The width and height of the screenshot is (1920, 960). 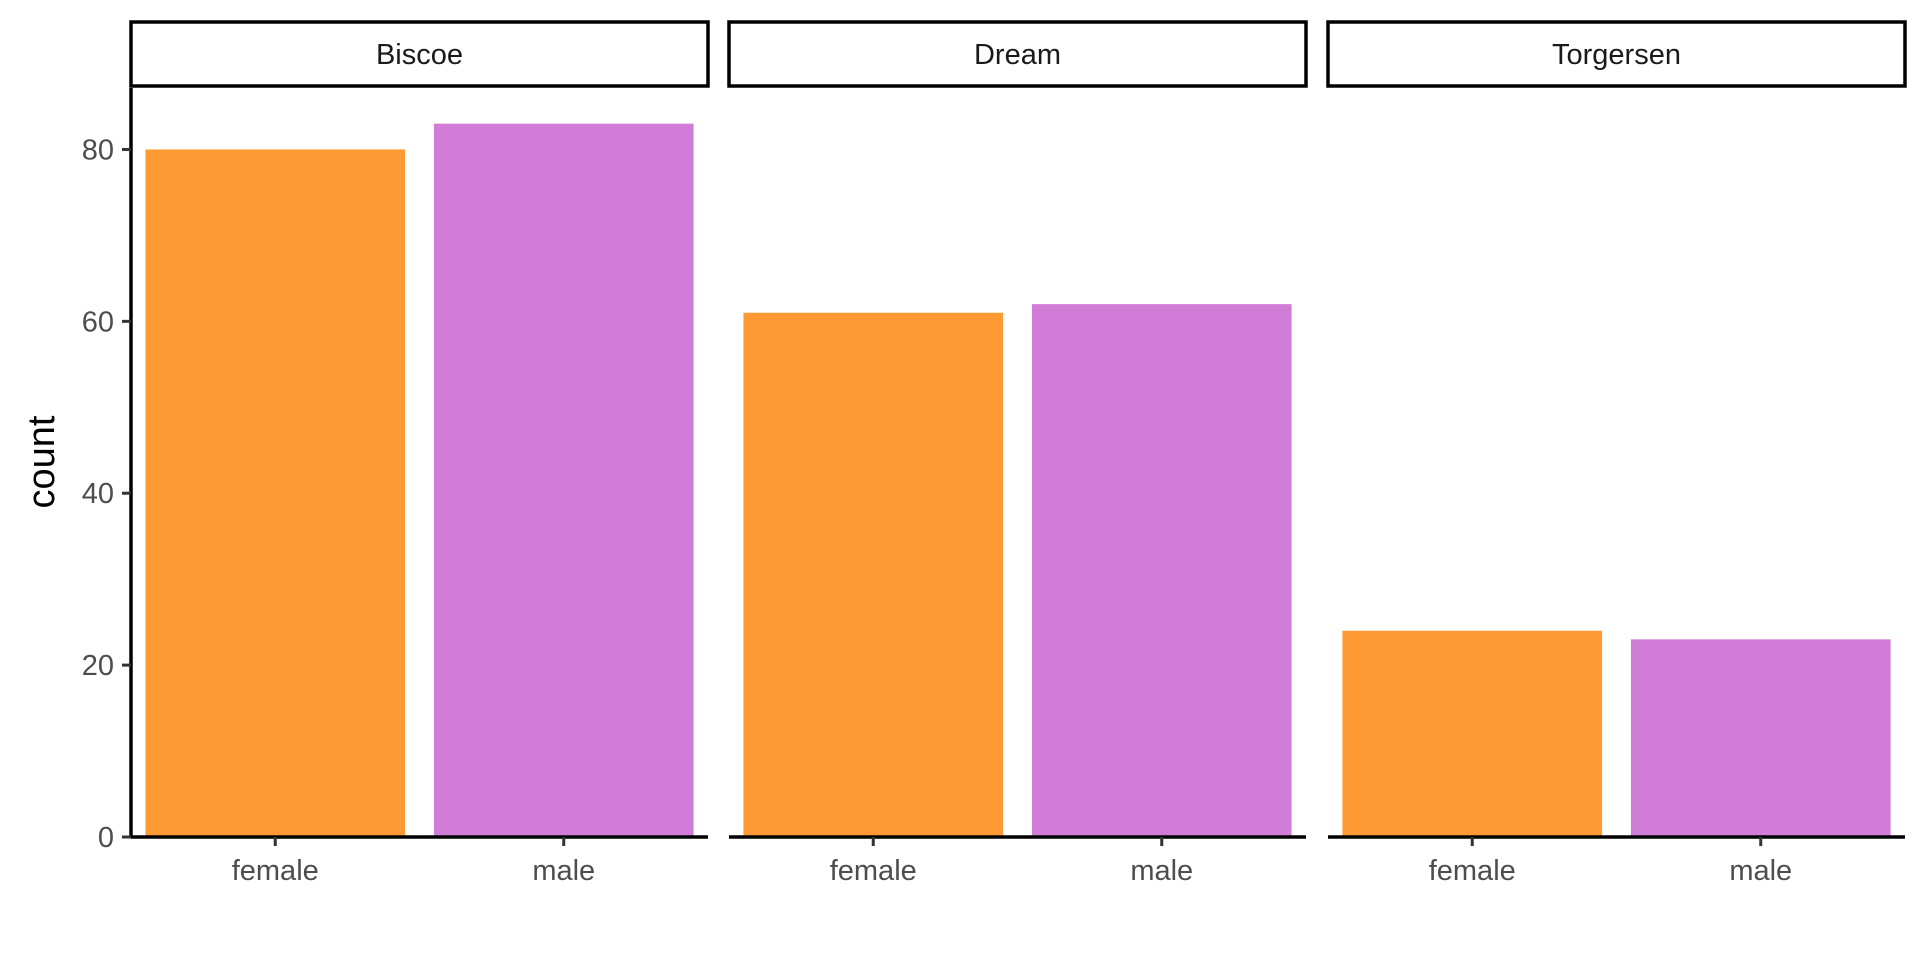 What do you see at coordinates (98, 666) in the screenshot?
I see `y-tick-label: 20` at bounding box center [98, 666].